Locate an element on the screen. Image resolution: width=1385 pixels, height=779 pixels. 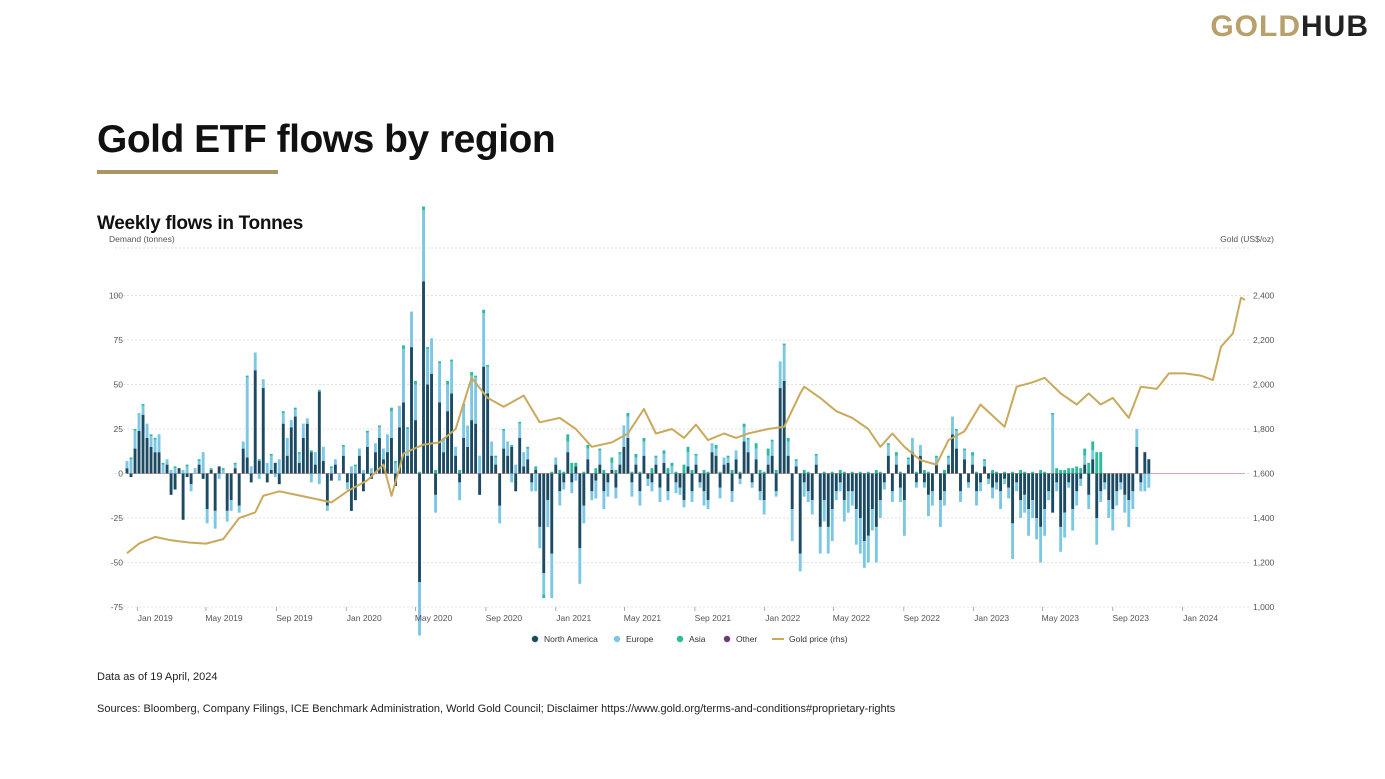
y-tick-label-left: -50 is located at coordinates (117, 563).